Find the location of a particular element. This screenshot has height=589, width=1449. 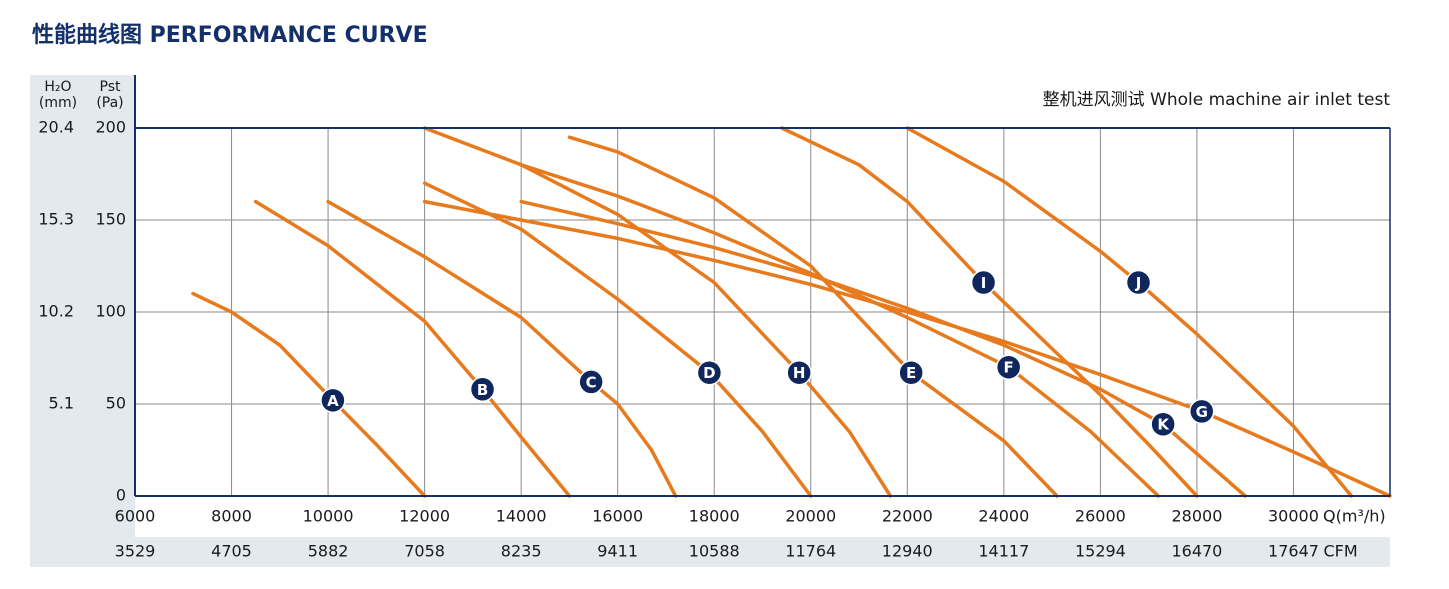

x-tick-label: 10000 is located at coordinates (328, 516).